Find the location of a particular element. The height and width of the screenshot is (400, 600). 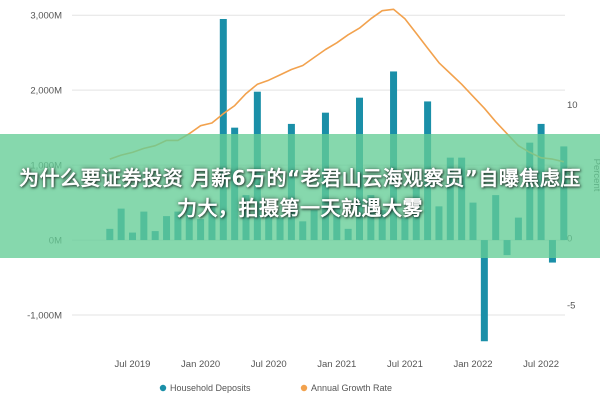

legend-marker-deposits is located at coordinates (163, 388).